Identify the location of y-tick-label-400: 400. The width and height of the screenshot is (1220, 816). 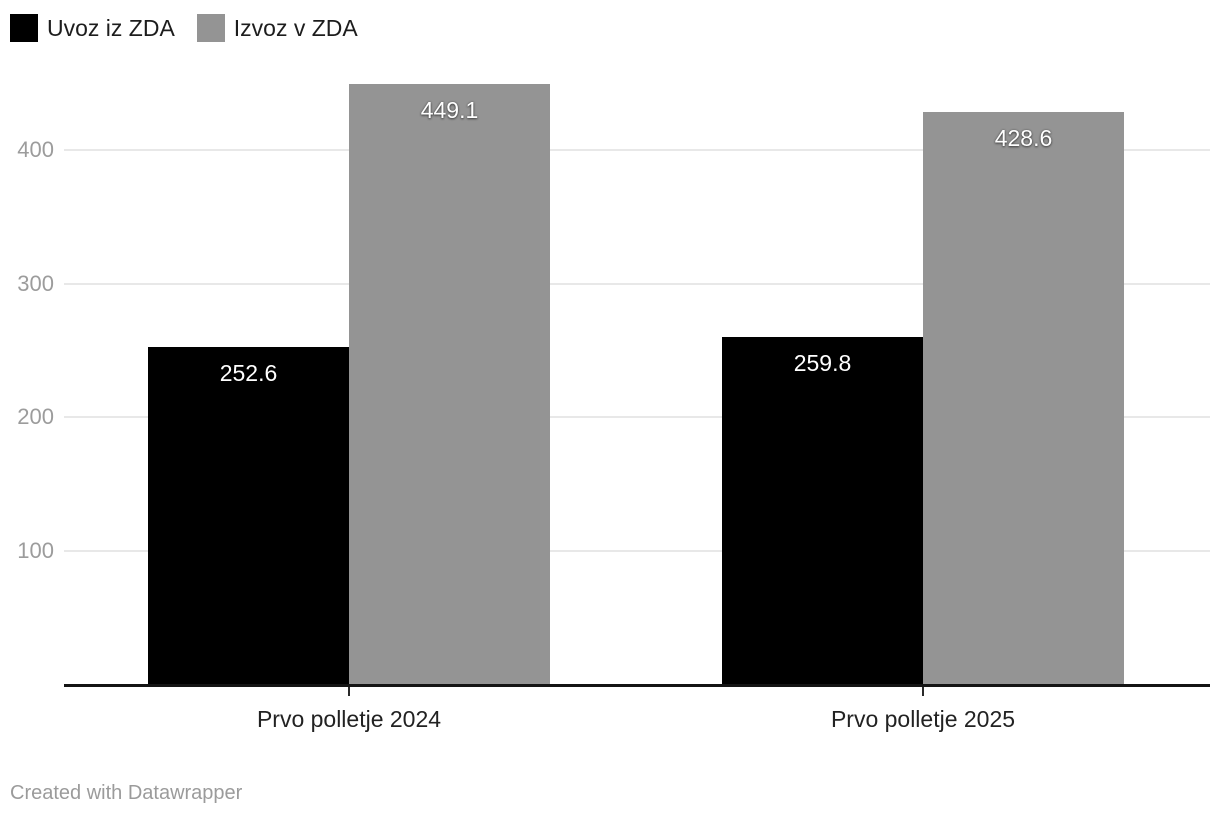
(35, 149).